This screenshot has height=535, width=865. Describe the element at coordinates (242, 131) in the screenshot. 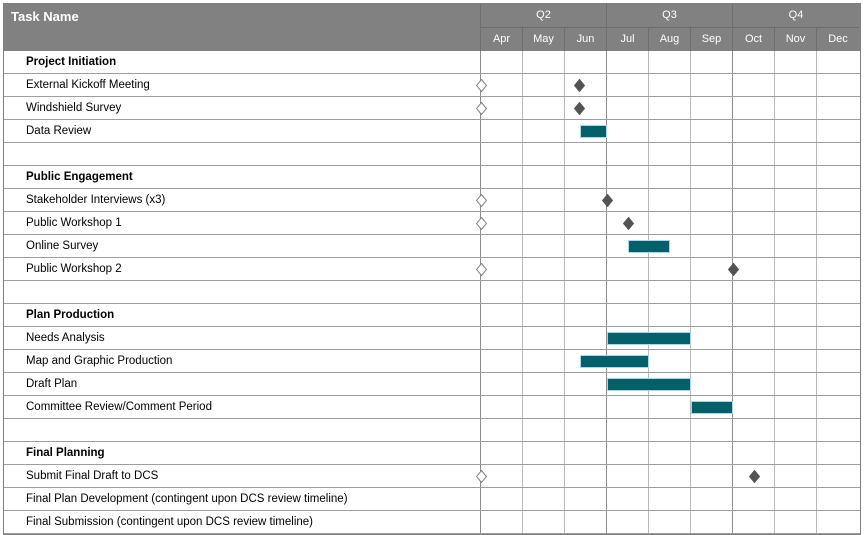

I see `task-label-cell: Data Review` at that location.